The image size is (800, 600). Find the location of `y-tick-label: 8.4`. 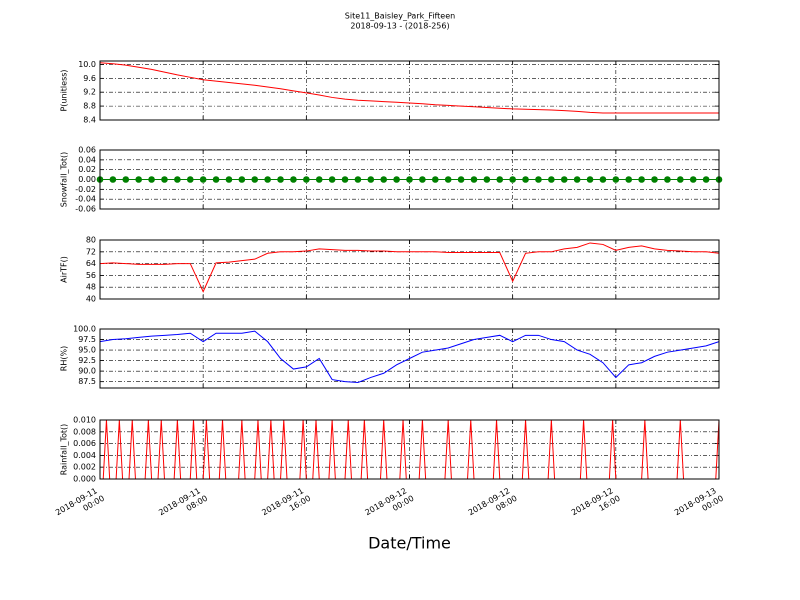

y-tick-label: 8.4 is located at coordinates (89, 120).